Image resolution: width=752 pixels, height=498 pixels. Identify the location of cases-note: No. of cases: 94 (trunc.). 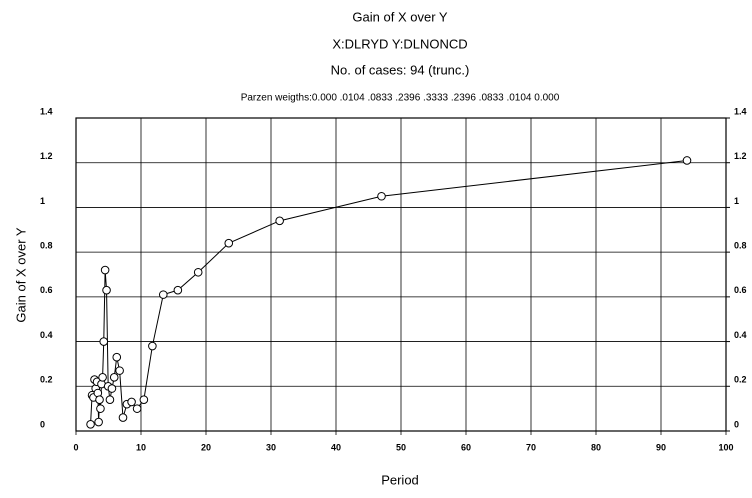
(400, 69).